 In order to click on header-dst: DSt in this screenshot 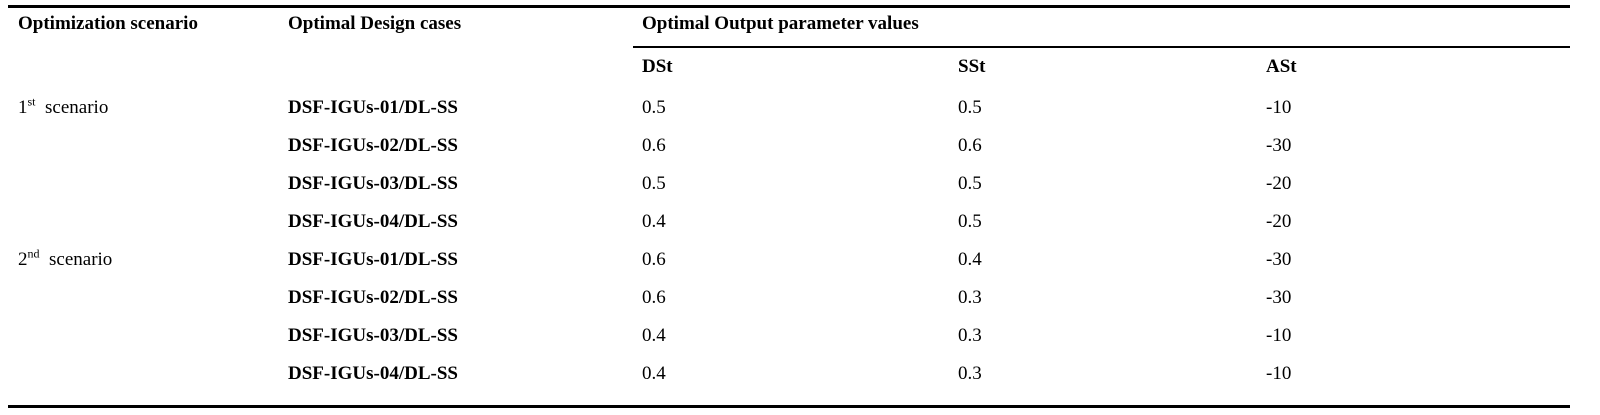, I will do `click(657, 66)`.